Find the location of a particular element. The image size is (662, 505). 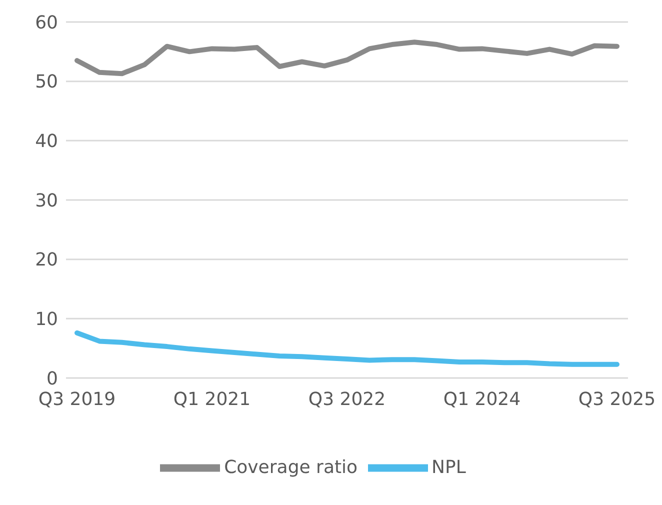

x-tick-label: Q3 2019 is located at coordinates (77, 399).